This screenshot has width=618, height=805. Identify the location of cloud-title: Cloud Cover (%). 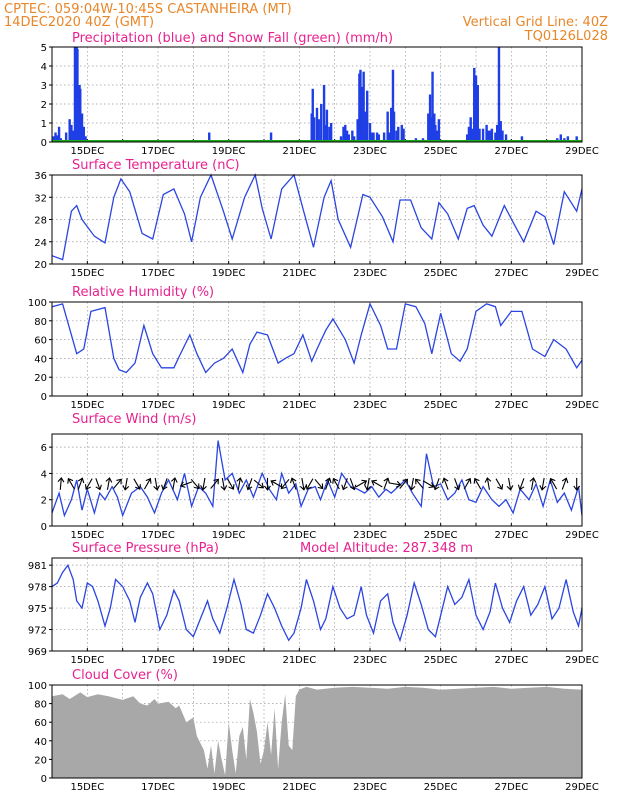
(125, 675).